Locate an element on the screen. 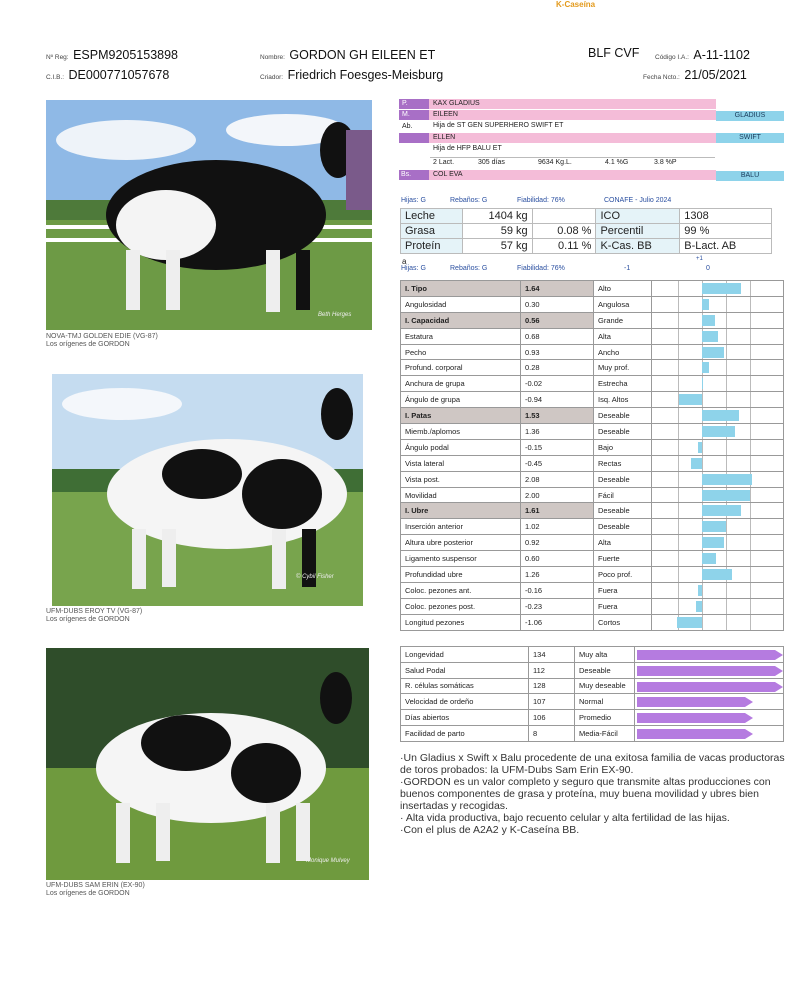  linear-row: Longitud pezones -1.06 Cortos is located at coordinates (592, 622).